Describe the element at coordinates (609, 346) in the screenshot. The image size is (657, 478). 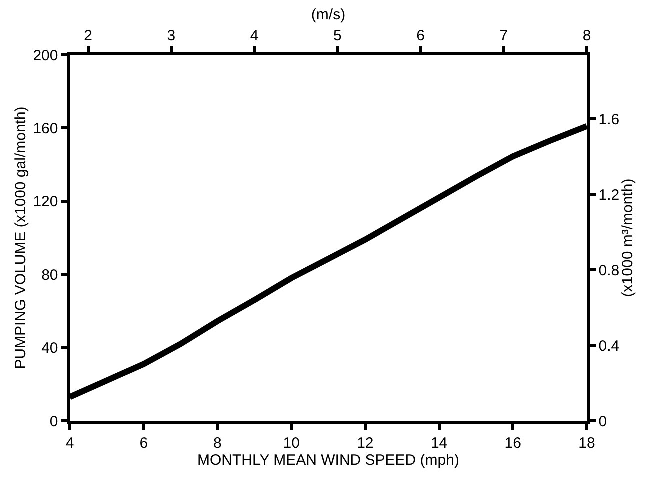
I see `y2-tick-label: 0.4` at that location.